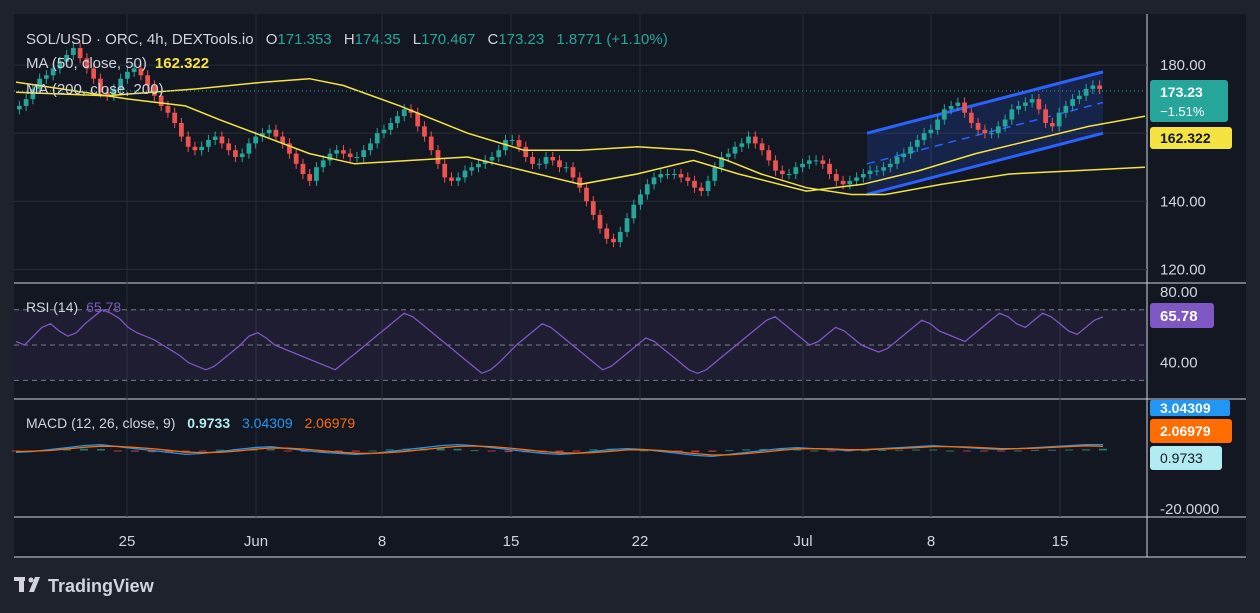  I want to click on ma200-legend: MA (200, close, 200), so click(95, 89).